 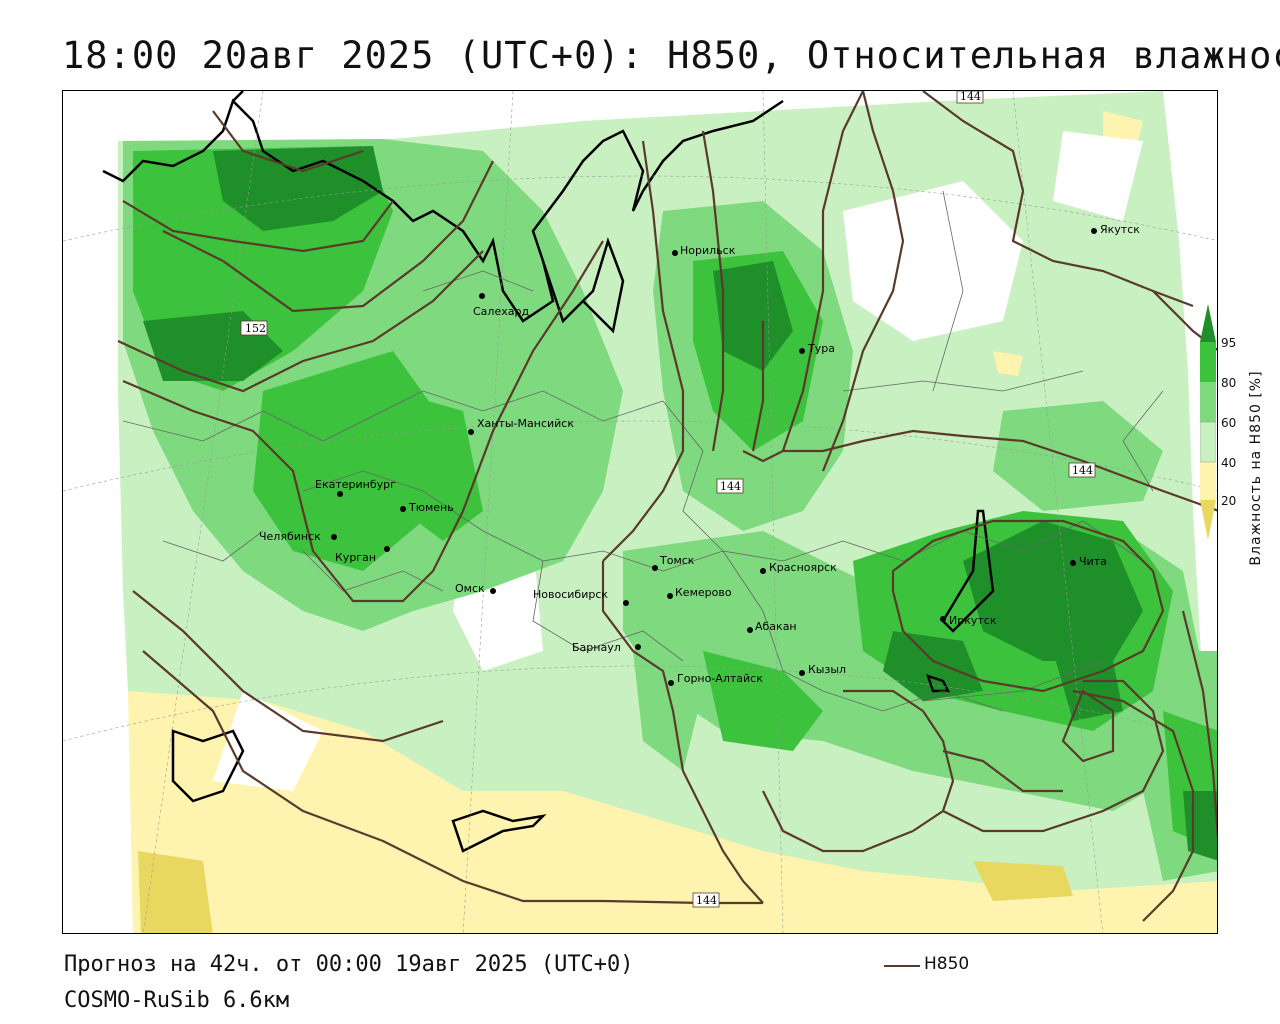 What do you see at coordinates (703, 592) in the screenshot?
I see `city-label-kemerovo: Кемерово` at bounding box center [703, 592].